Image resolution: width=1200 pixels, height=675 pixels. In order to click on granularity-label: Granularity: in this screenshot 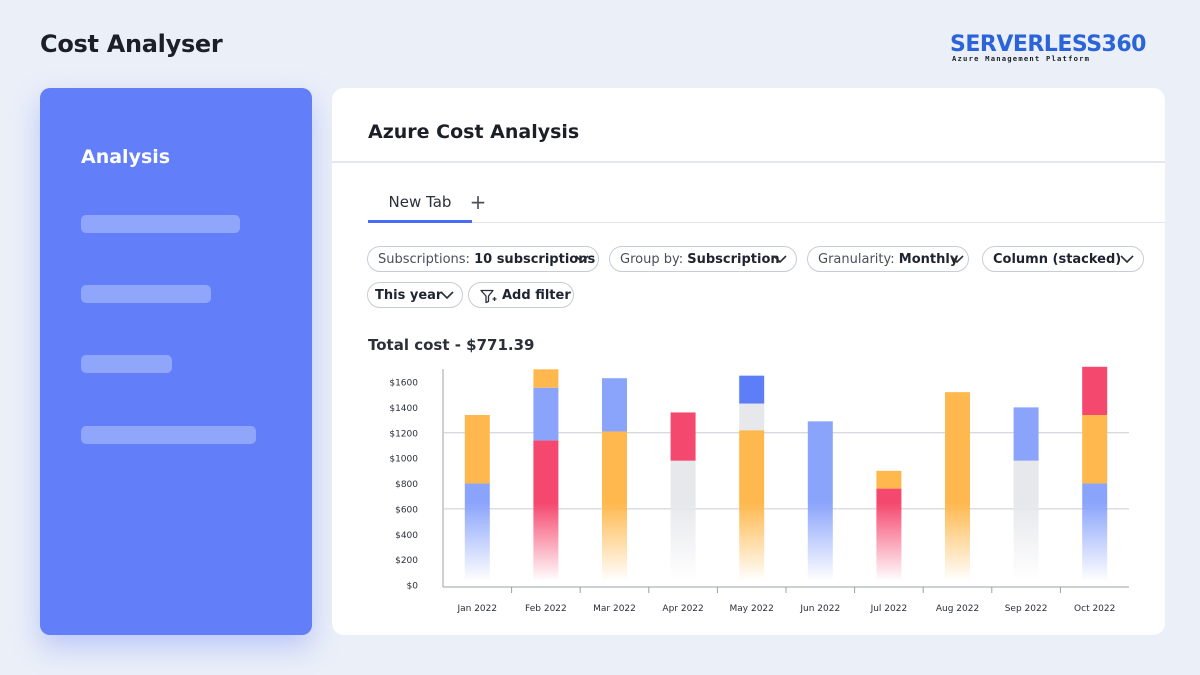, I will do `click(856, 259)`.